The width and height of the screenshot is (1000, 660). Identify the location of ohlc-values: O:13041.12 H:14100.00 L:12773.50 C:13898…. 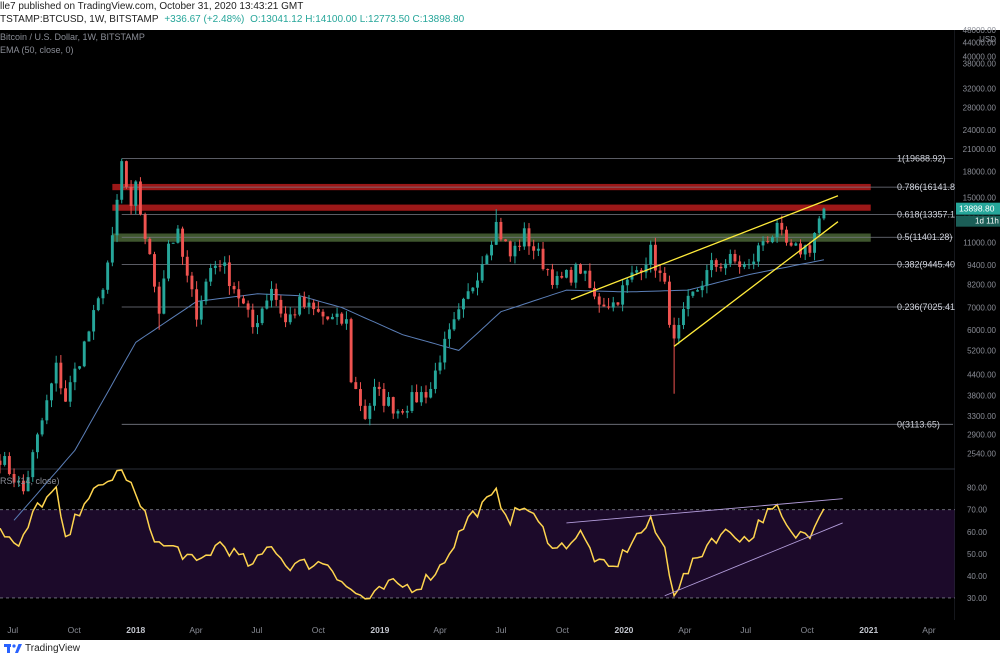
(357, 19).